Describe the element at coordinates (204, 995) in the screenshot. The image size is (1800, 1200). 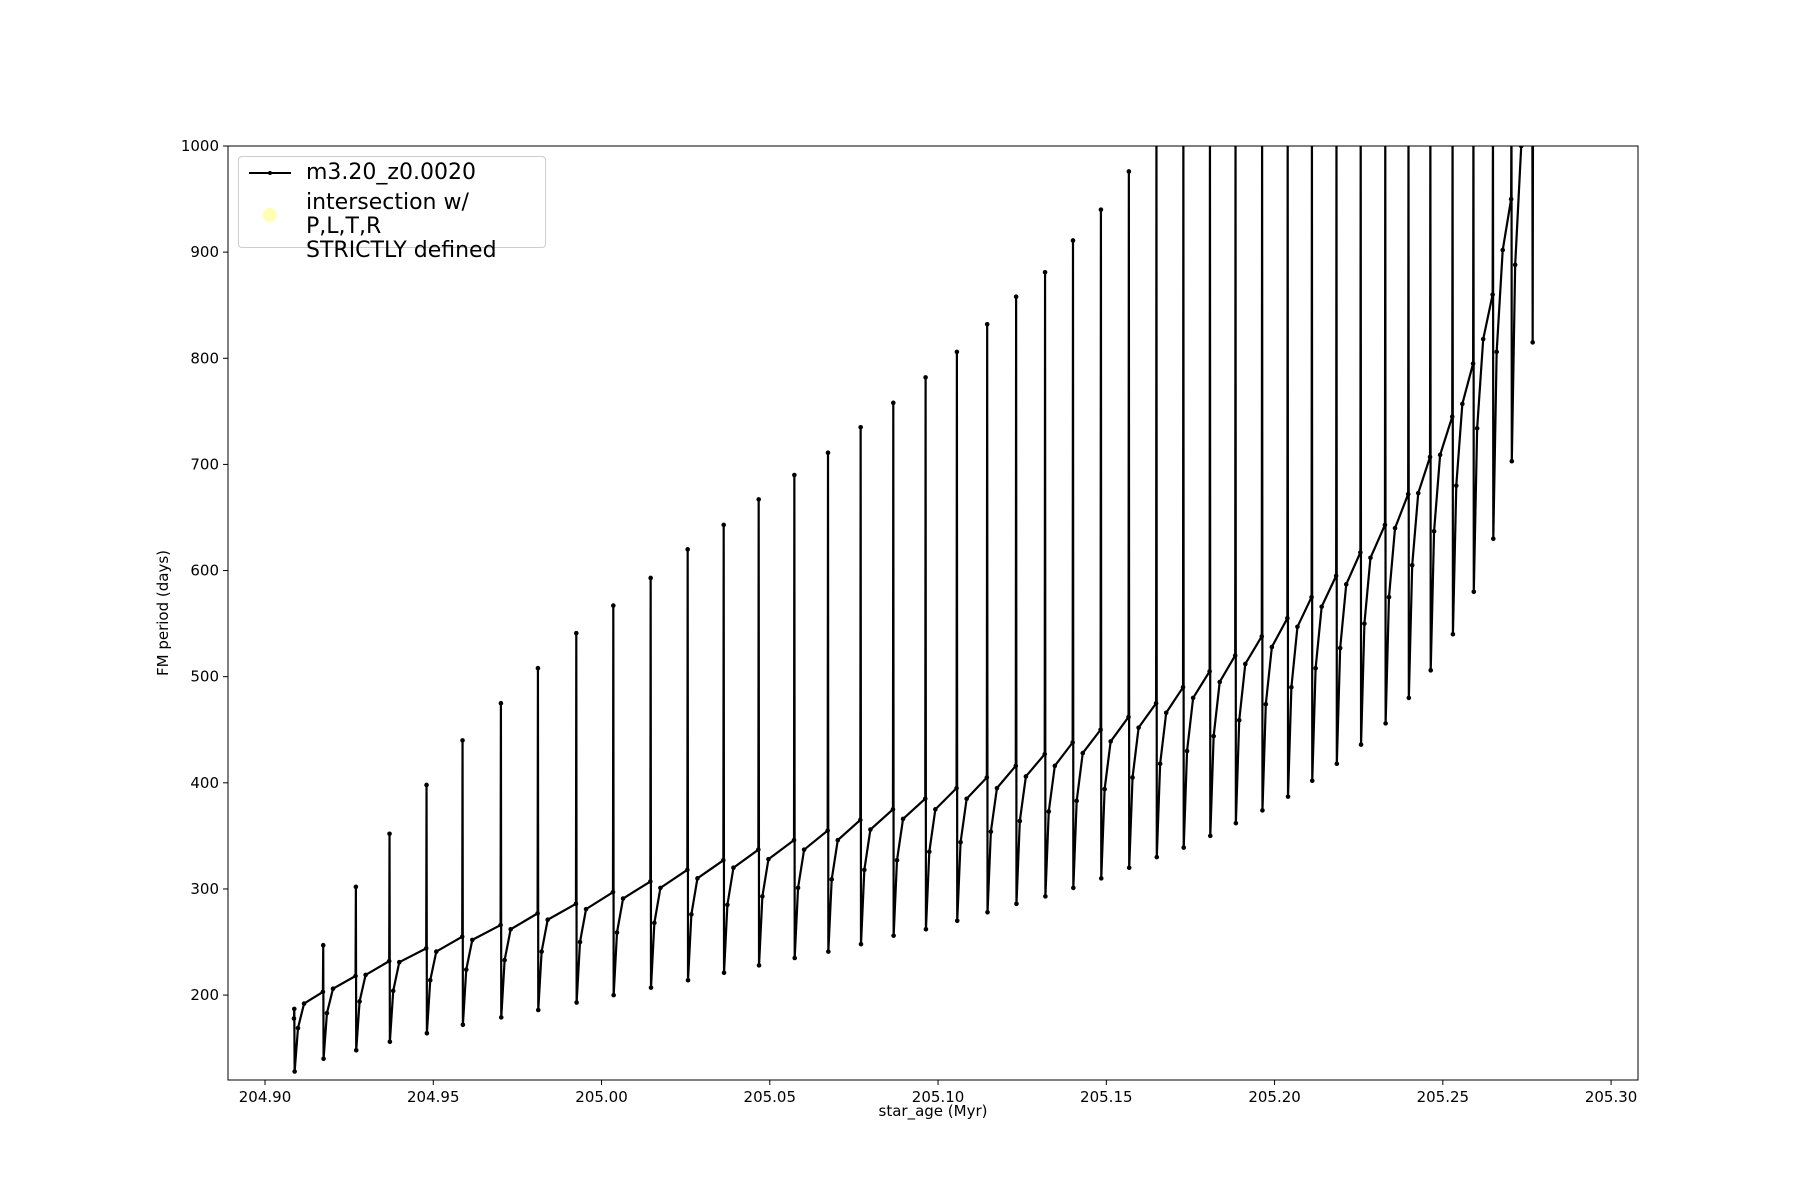
I see `y-tick-label: 200` at that location.